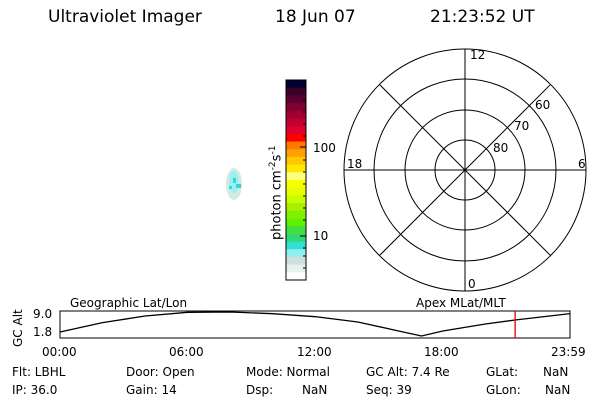 This screenshot has height=400, width=600. What do you see at coordinates (461, 303) in the screenshot?
I see `apex-label: Apex MLat/MLT` at bounding box center [461, 303].